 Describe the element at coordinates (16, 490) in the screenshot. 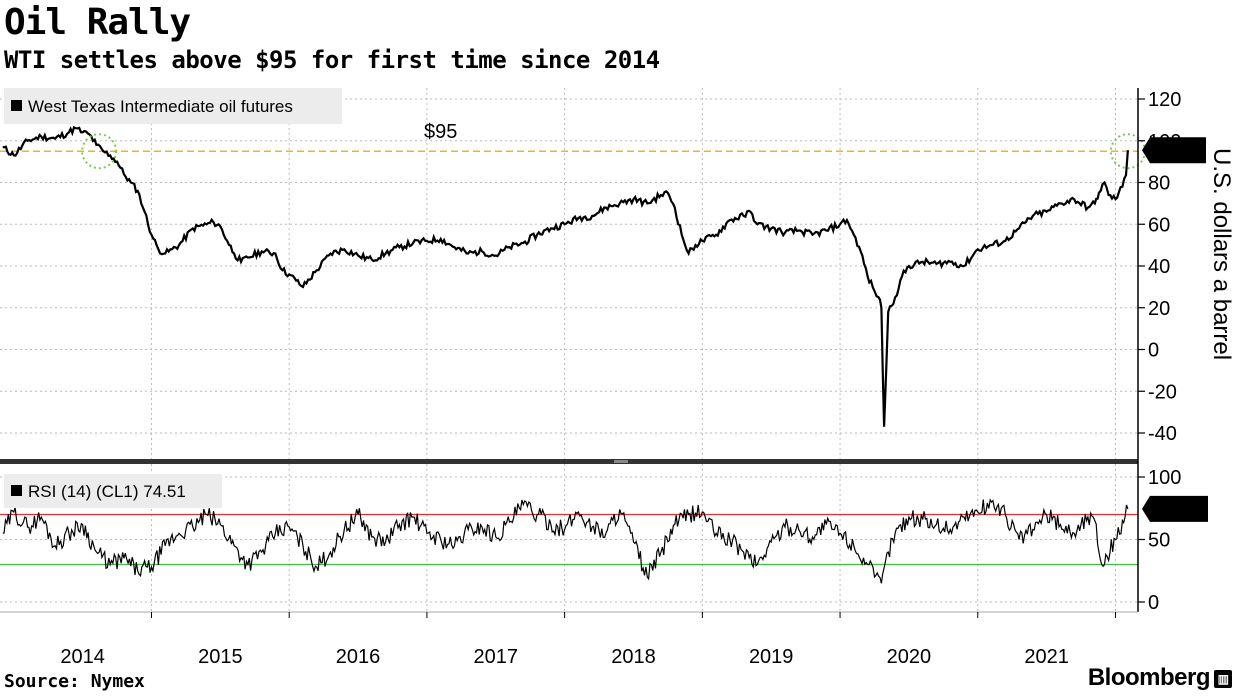

I see `lower-legend-swatch` at that location.